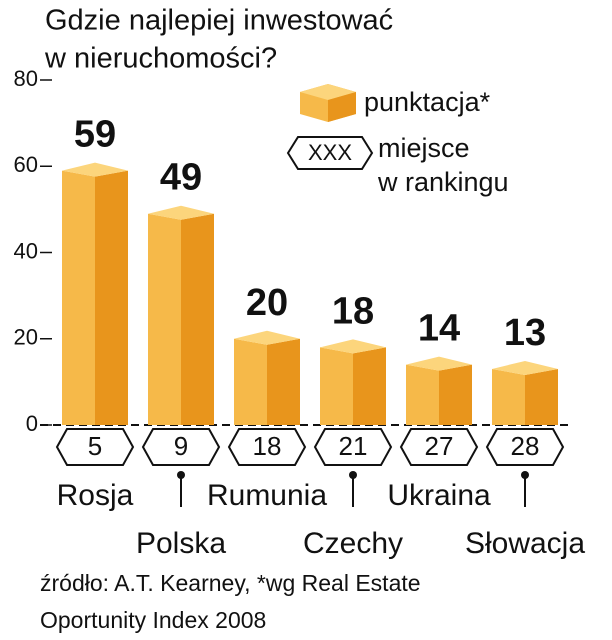  Describe the element at coordinates (353, 311) in the screenshot. I see `value-label: 18` at that location.